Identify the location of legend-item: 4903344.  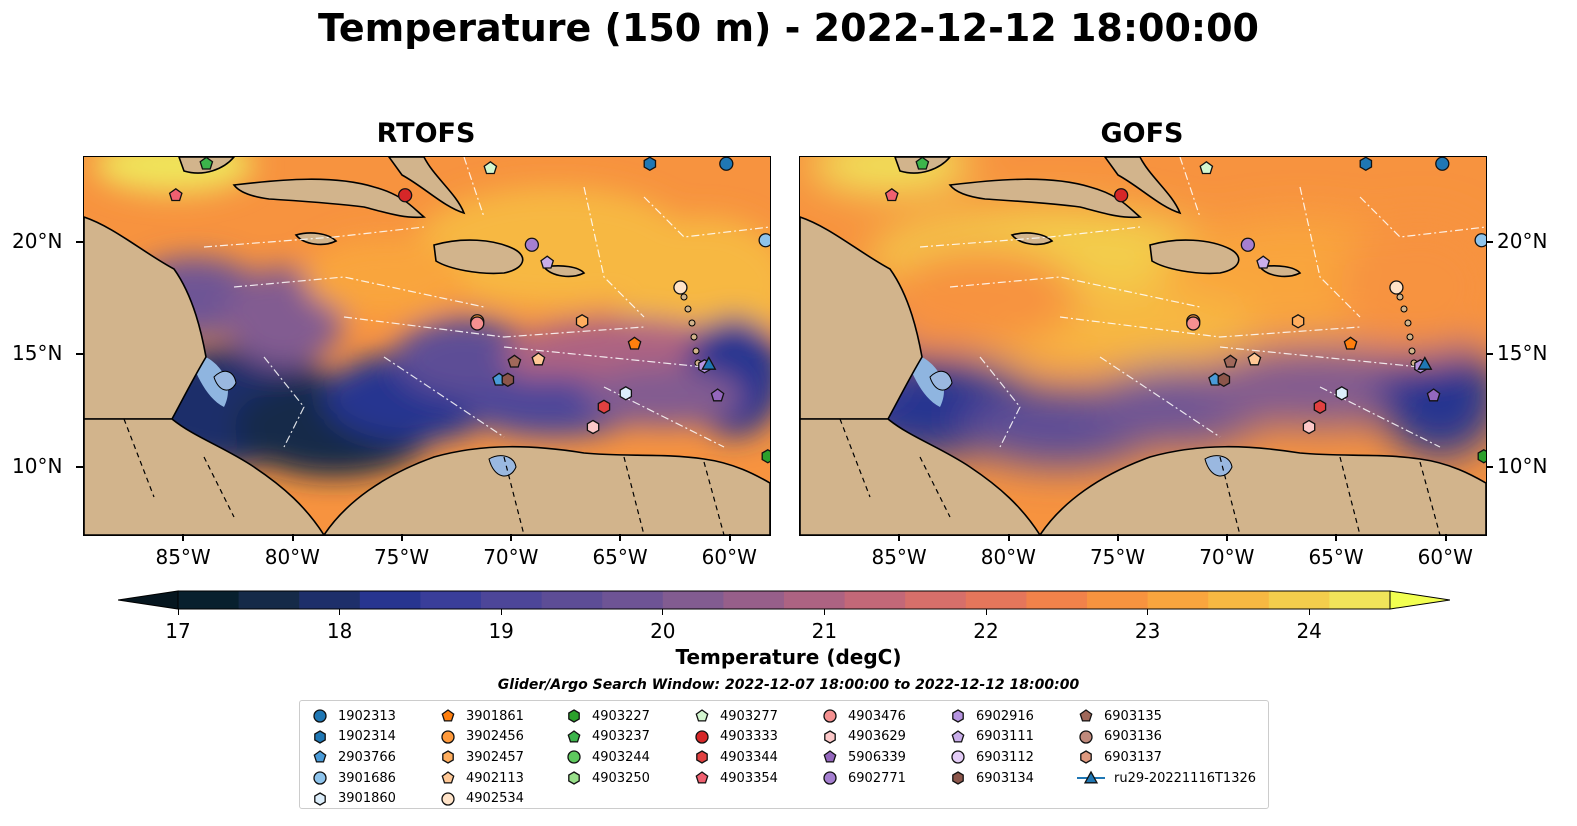
(735, 757).